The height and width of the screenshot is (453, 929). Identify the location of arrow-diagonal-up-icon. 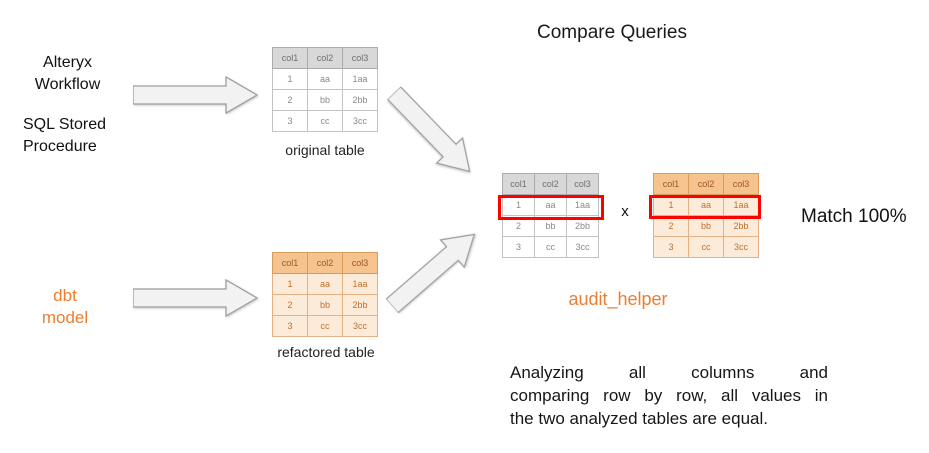
(430, 273).